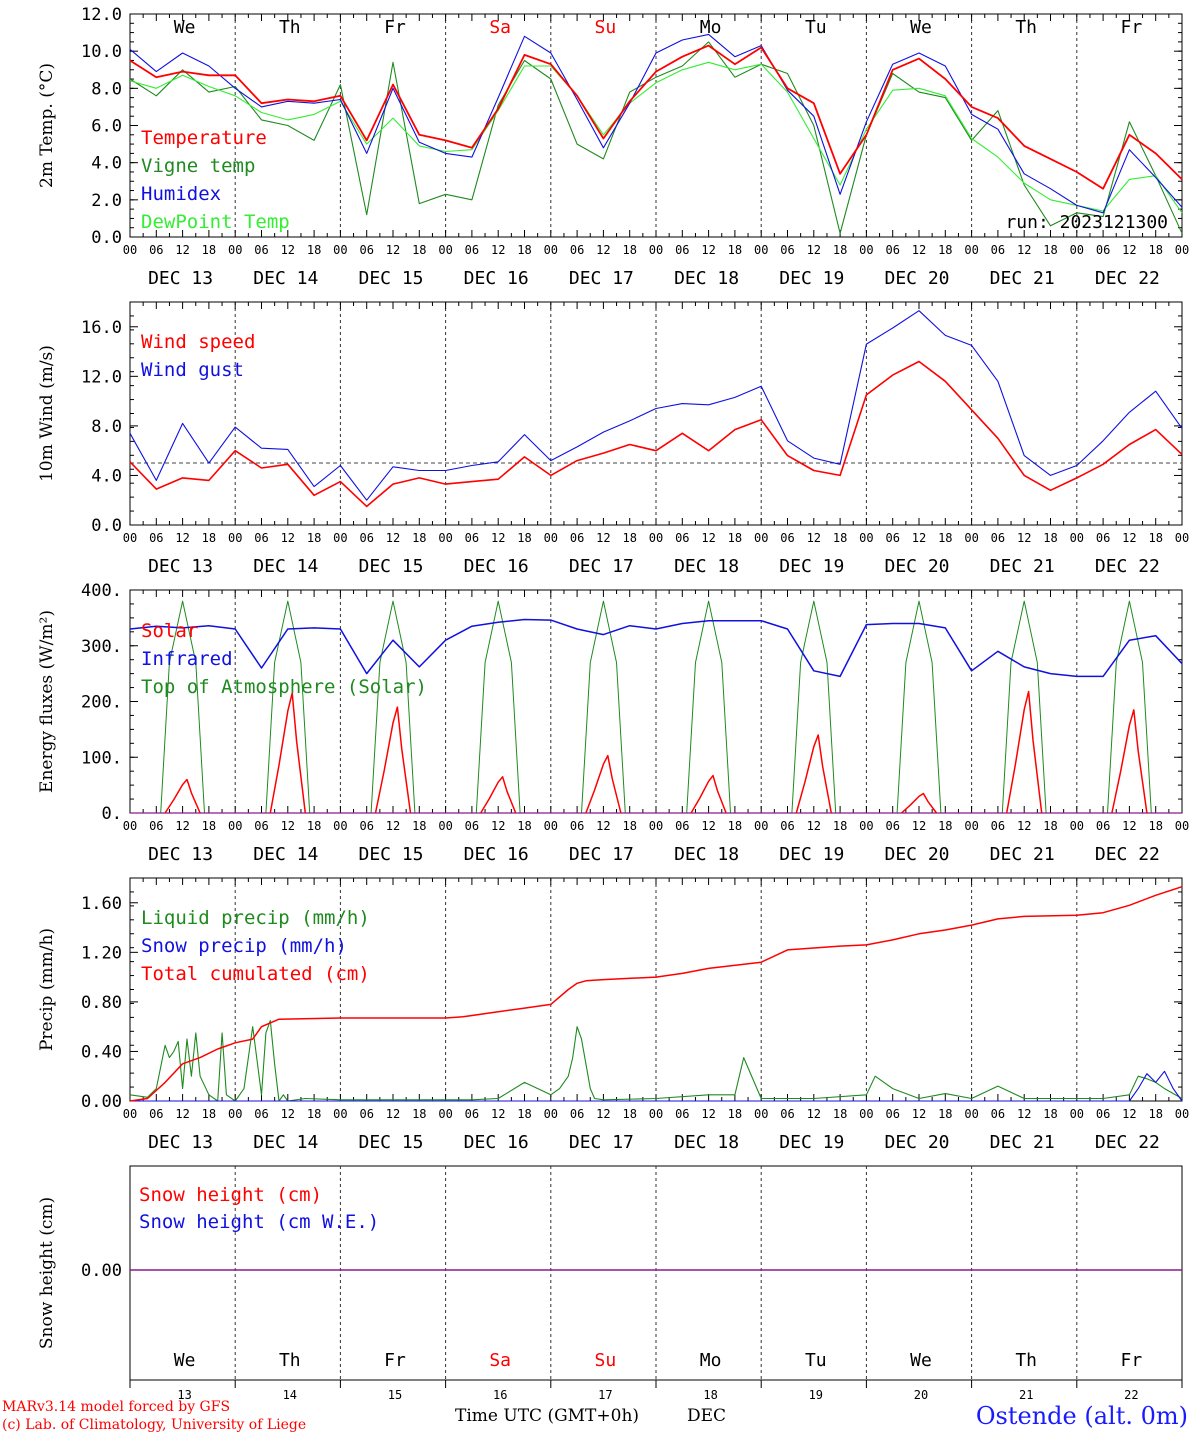 The height and width of the screenshot is (1440, 1194). What do you see at coordinates (106, 127) in the screenshot?
I see `temp-y-tick-label: 6.0` at bounding box center [106, 127].